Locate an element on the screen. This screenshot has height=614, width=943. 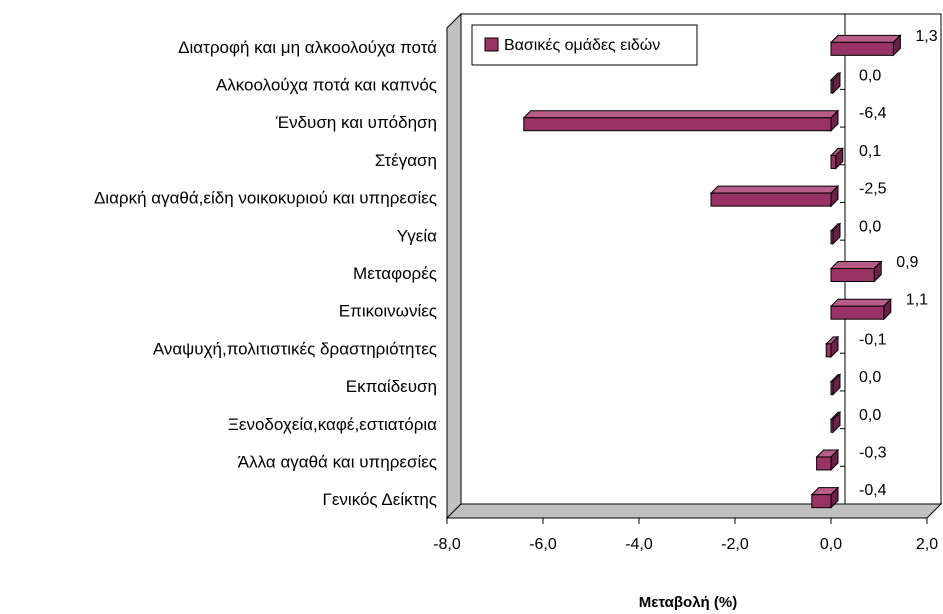
x-tick-label: -4,0 is located at coordinates (639, 544).